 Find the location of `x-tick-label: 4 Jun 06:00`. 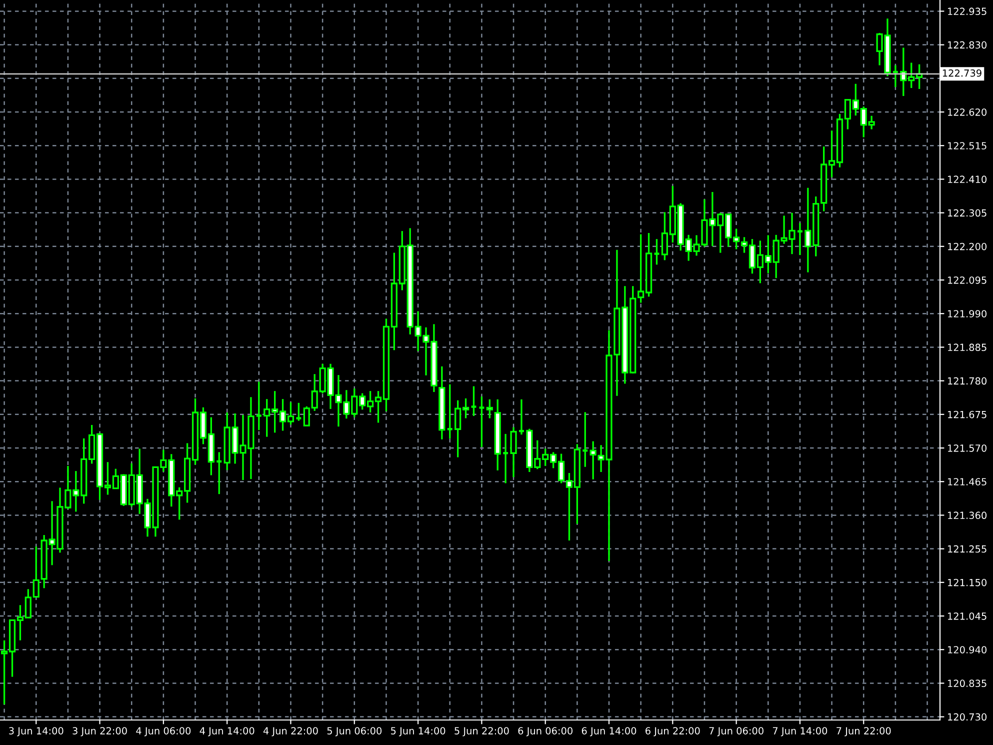

x-tick-label: 4 Jun 06:00 is located at coordinates (163, 731).